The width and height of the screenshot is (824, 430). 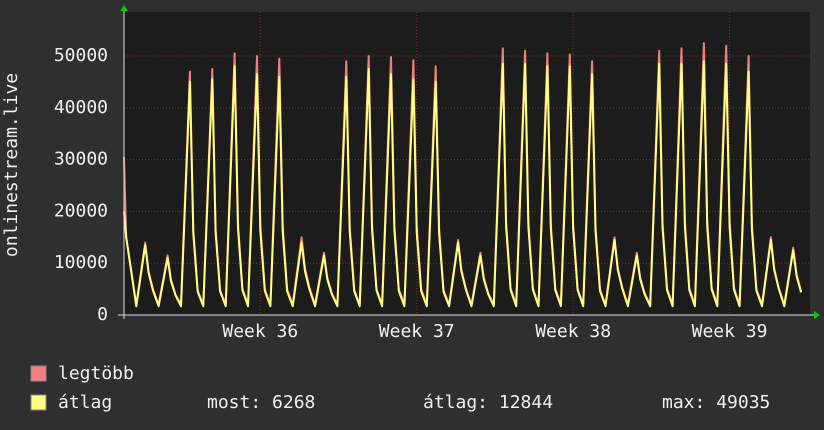 What do you see at coordinates (81, 107) in the screenshot?
I see `y-tick-label: 40000` at bounding box center [81, 107].